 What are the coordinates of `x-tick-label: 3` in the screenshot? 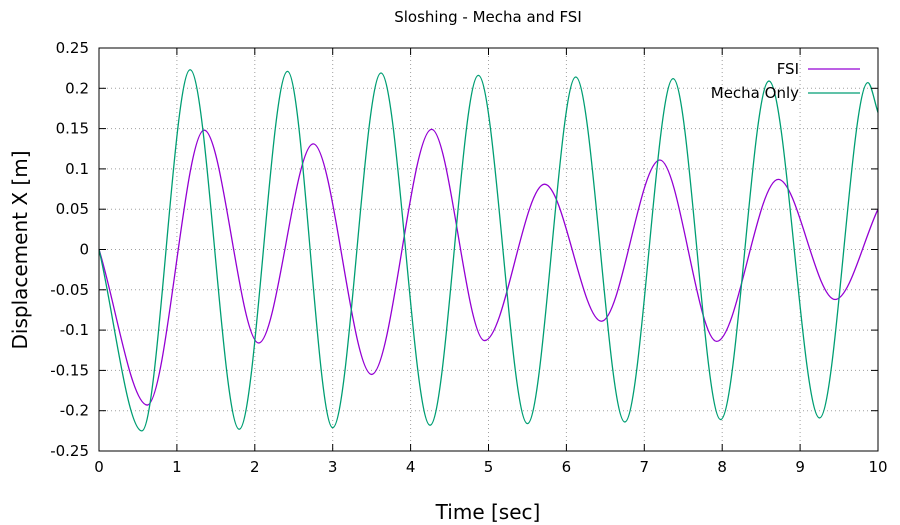 It's located at (333, 467).